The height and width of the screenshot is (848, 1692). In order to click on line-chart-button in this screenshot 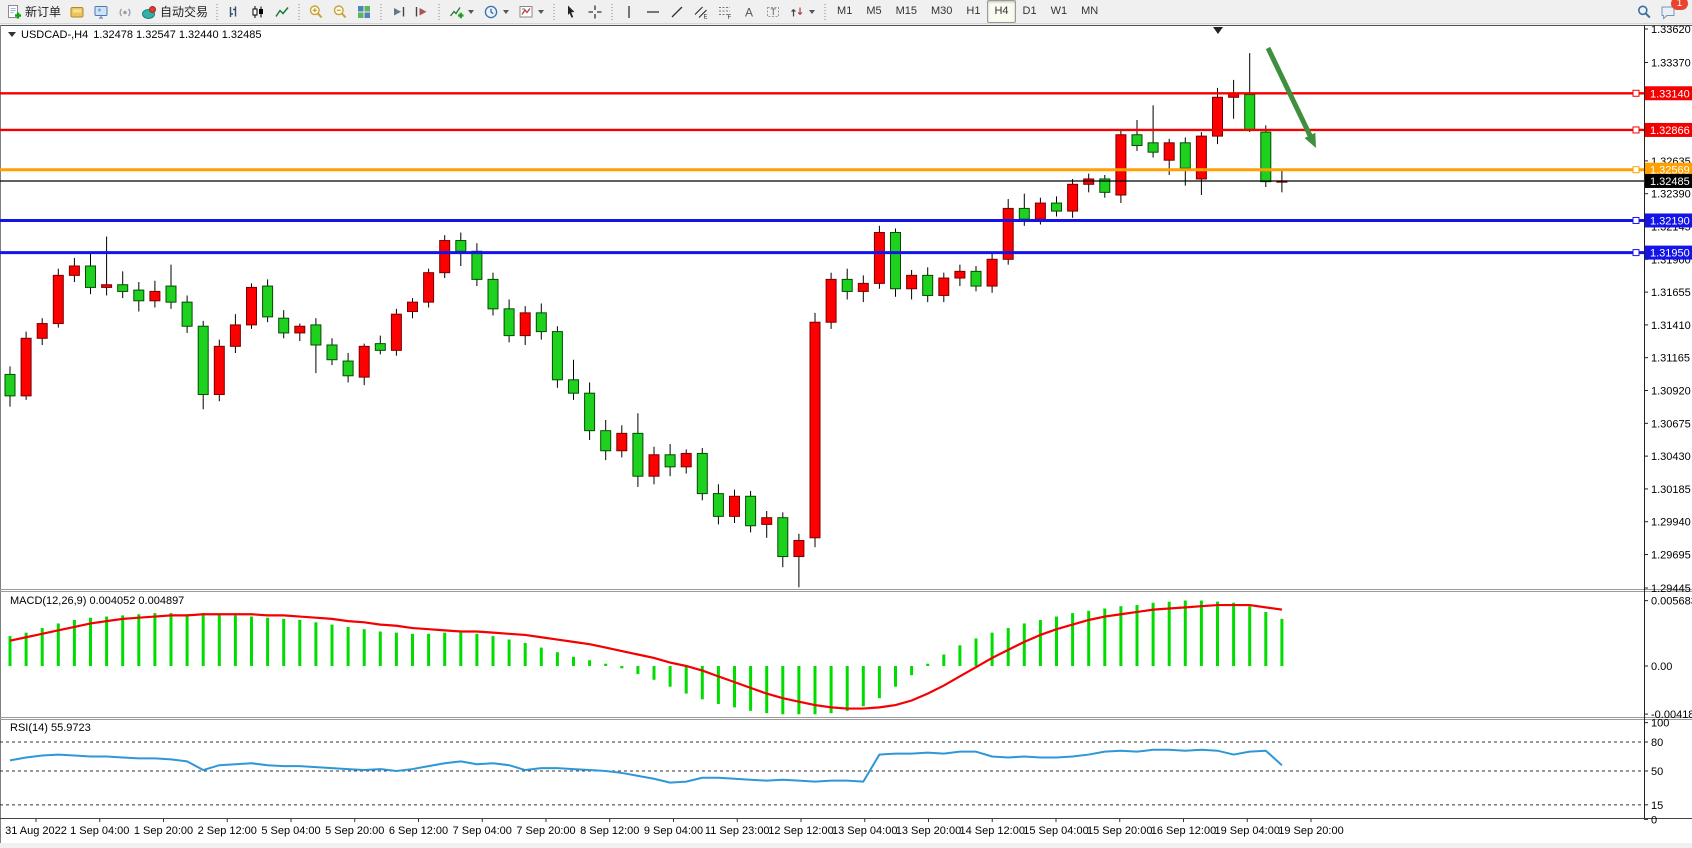, I will do `click(282, 11)`.